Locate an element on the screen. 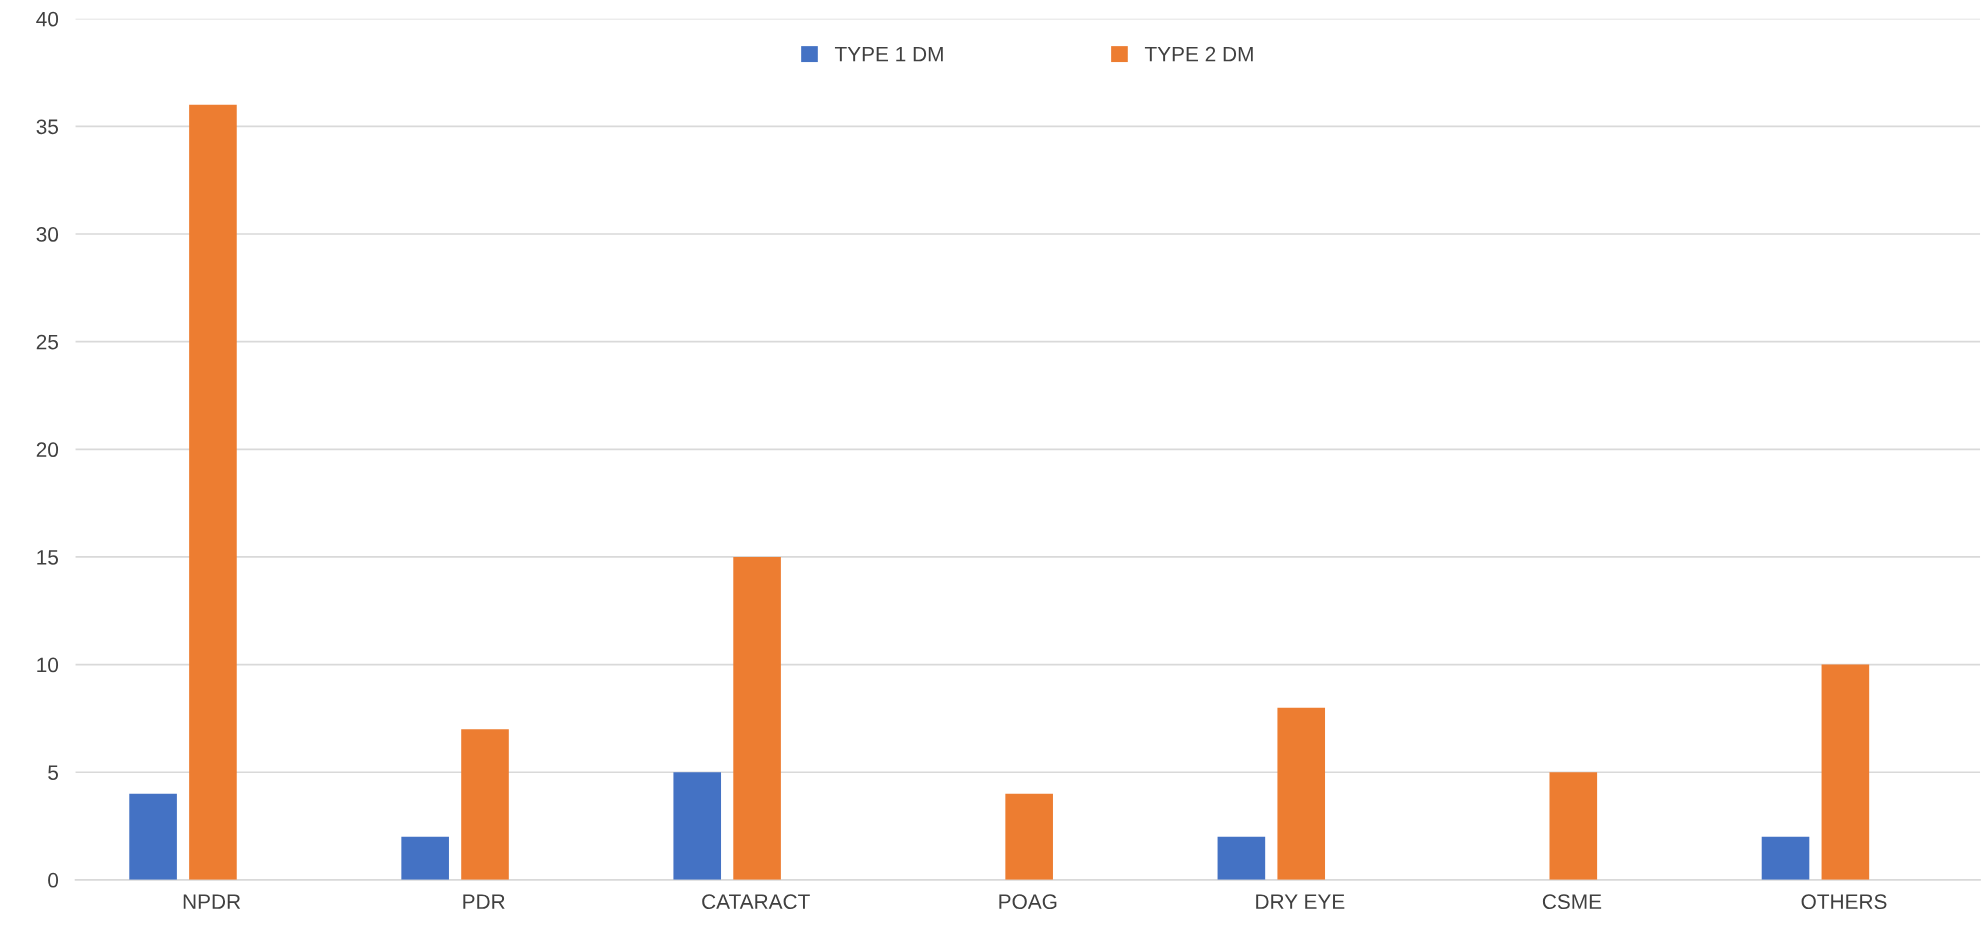 The image size is (1988, 938). y-tick-label: 20 is located at coordinates (47, 450).